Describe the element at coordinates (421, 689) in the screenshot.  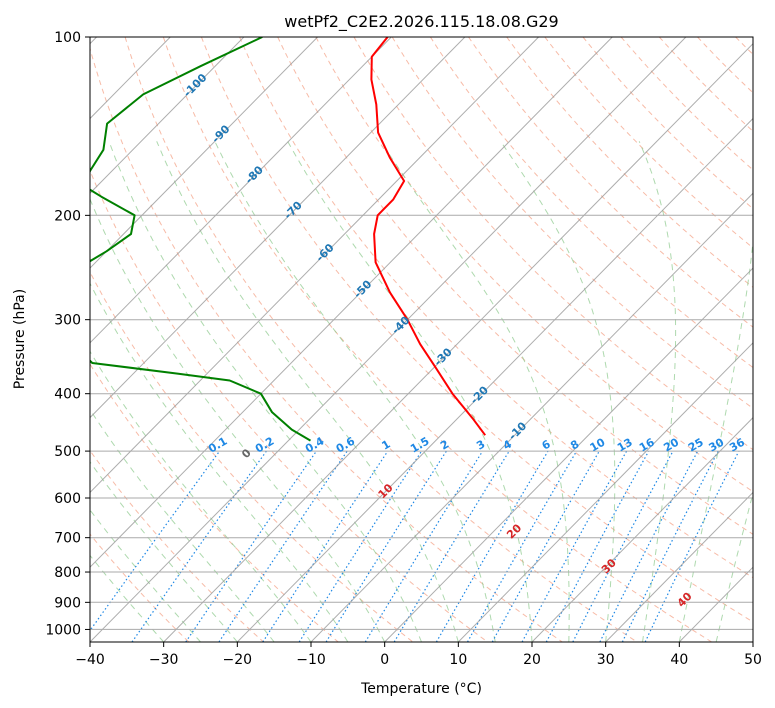
I see `x-axis-label: Temperature (°C)` at that location.